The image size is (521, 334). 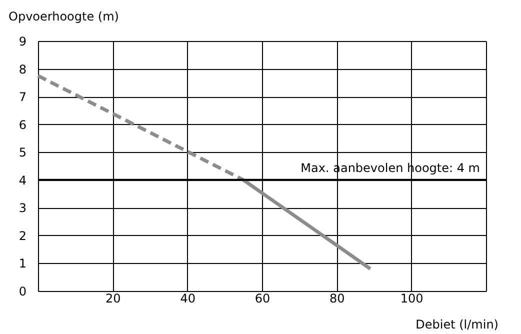 What do you see at coordinates (63, 17) in the screenshot?
I see `y-axis-title: Opvoerhoogte (m)` at bounding box center [63, 17].